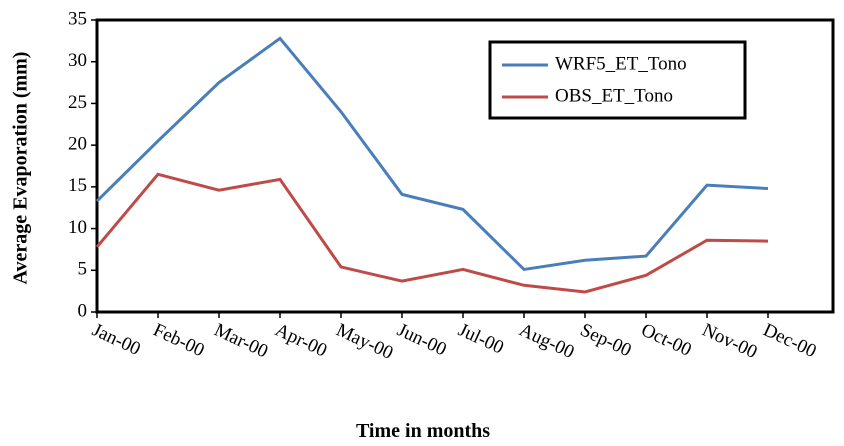  I want to click on x-tick-label: Oct-00, so click(666, 339).